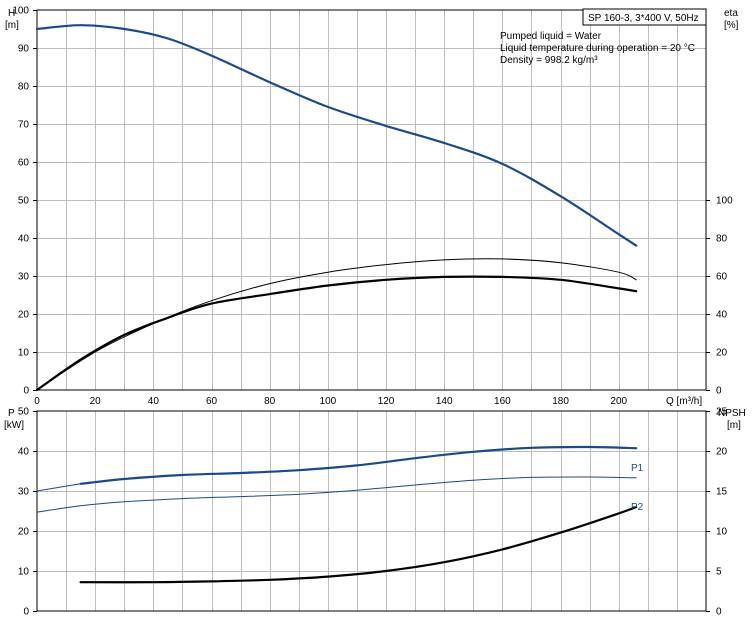 This screenshot has height=624, width=754. Describe the element at coordinates (724, 201) in the screenshot. I see `top-right-tick-label: 100` at that location.